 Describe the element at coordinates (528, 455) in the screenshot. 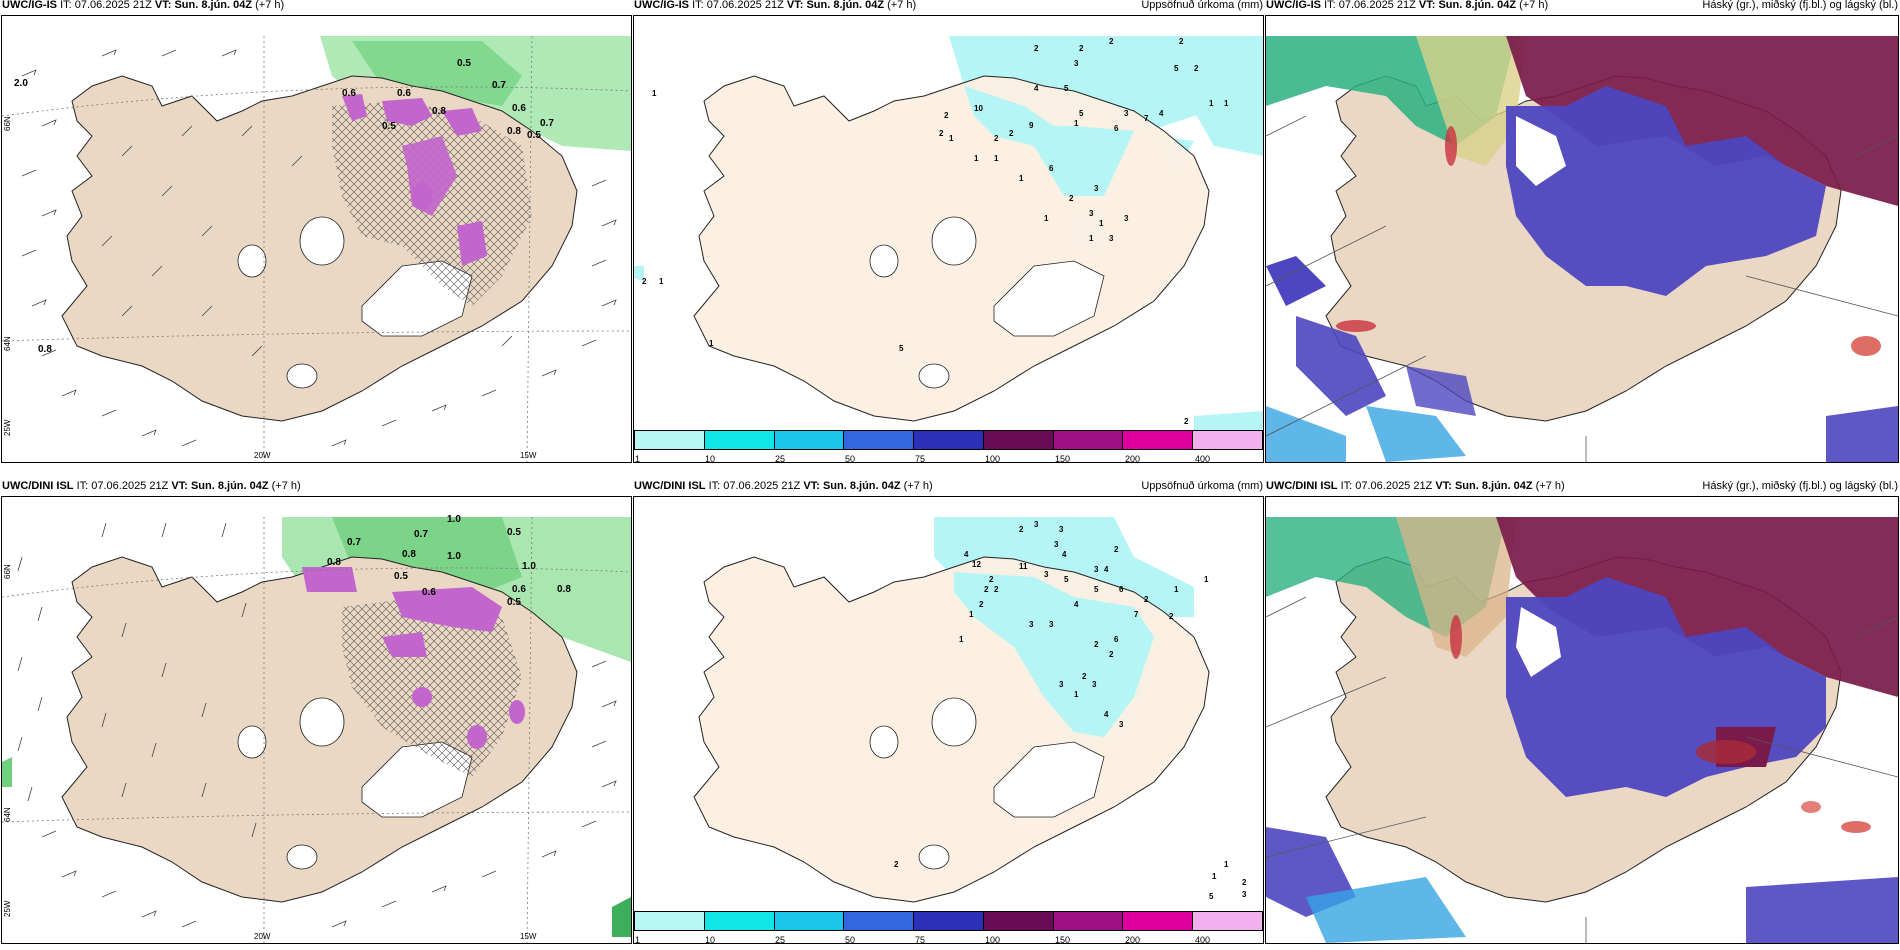

I see `lon-label: 15W` at that location.